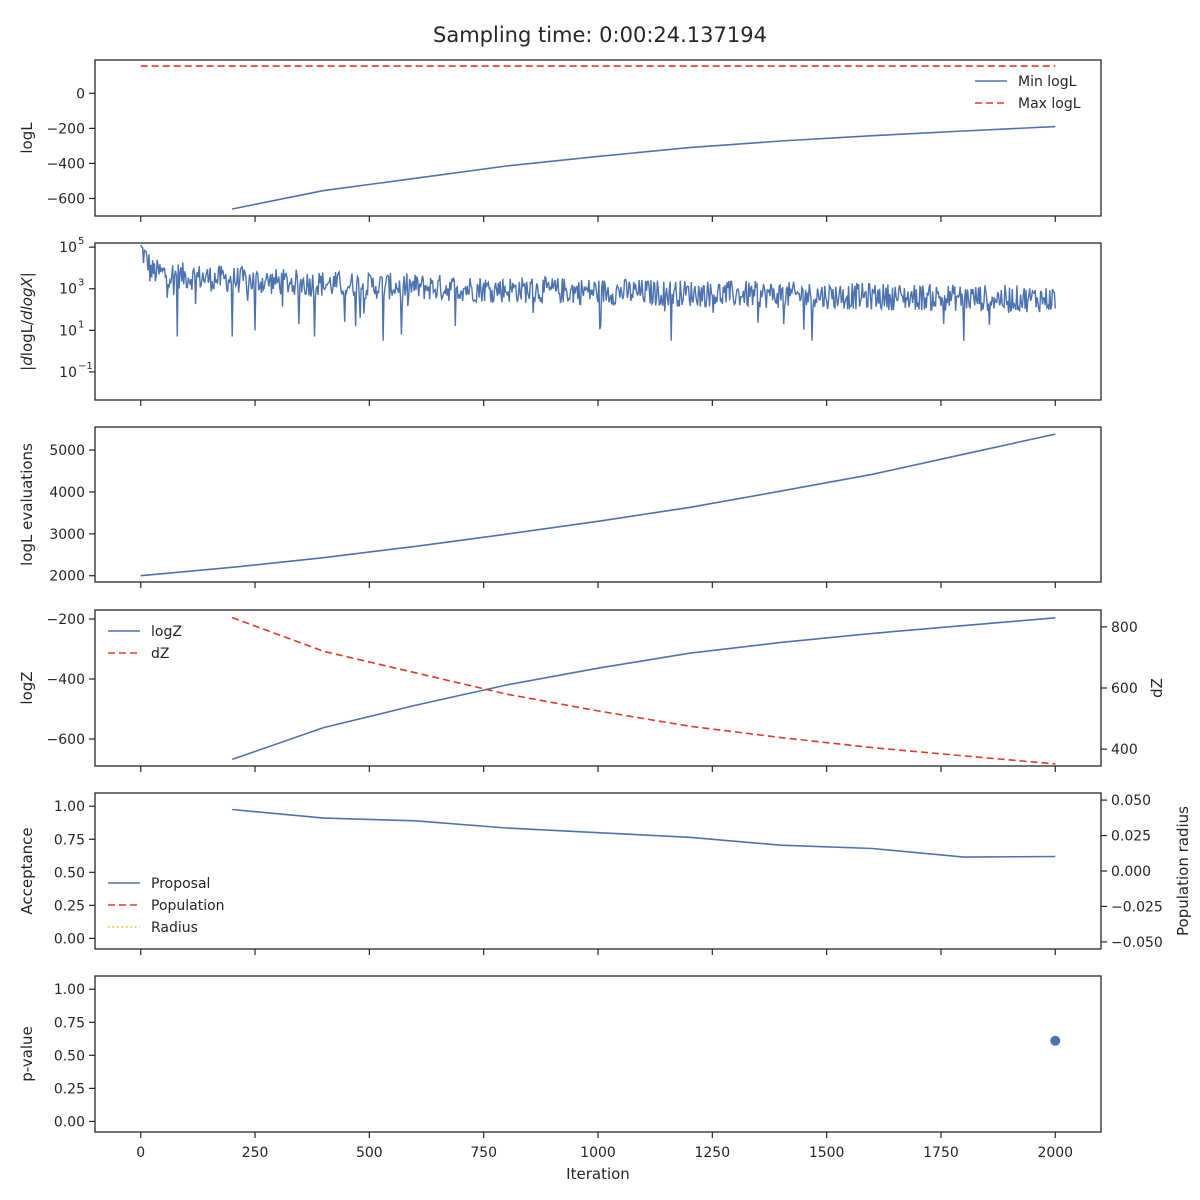 This screenshot has height=1200, width=1200. I want to click on y-right-tick-label: 800, so click(1124, 628).